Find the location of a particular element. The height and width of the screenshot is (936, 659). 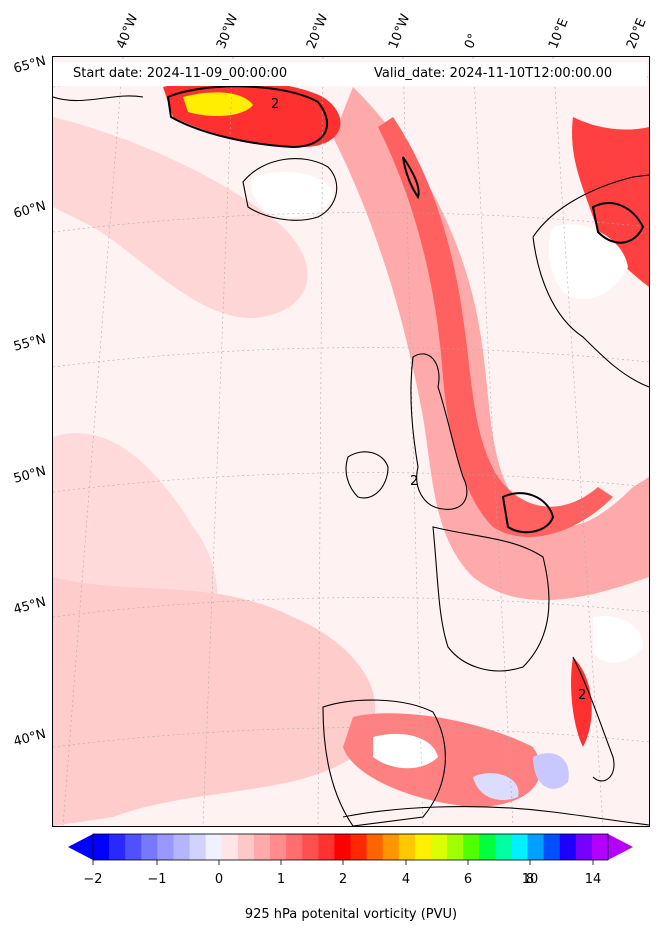

colorbar-tick-label: 4 is located at coordinates (406, 879).